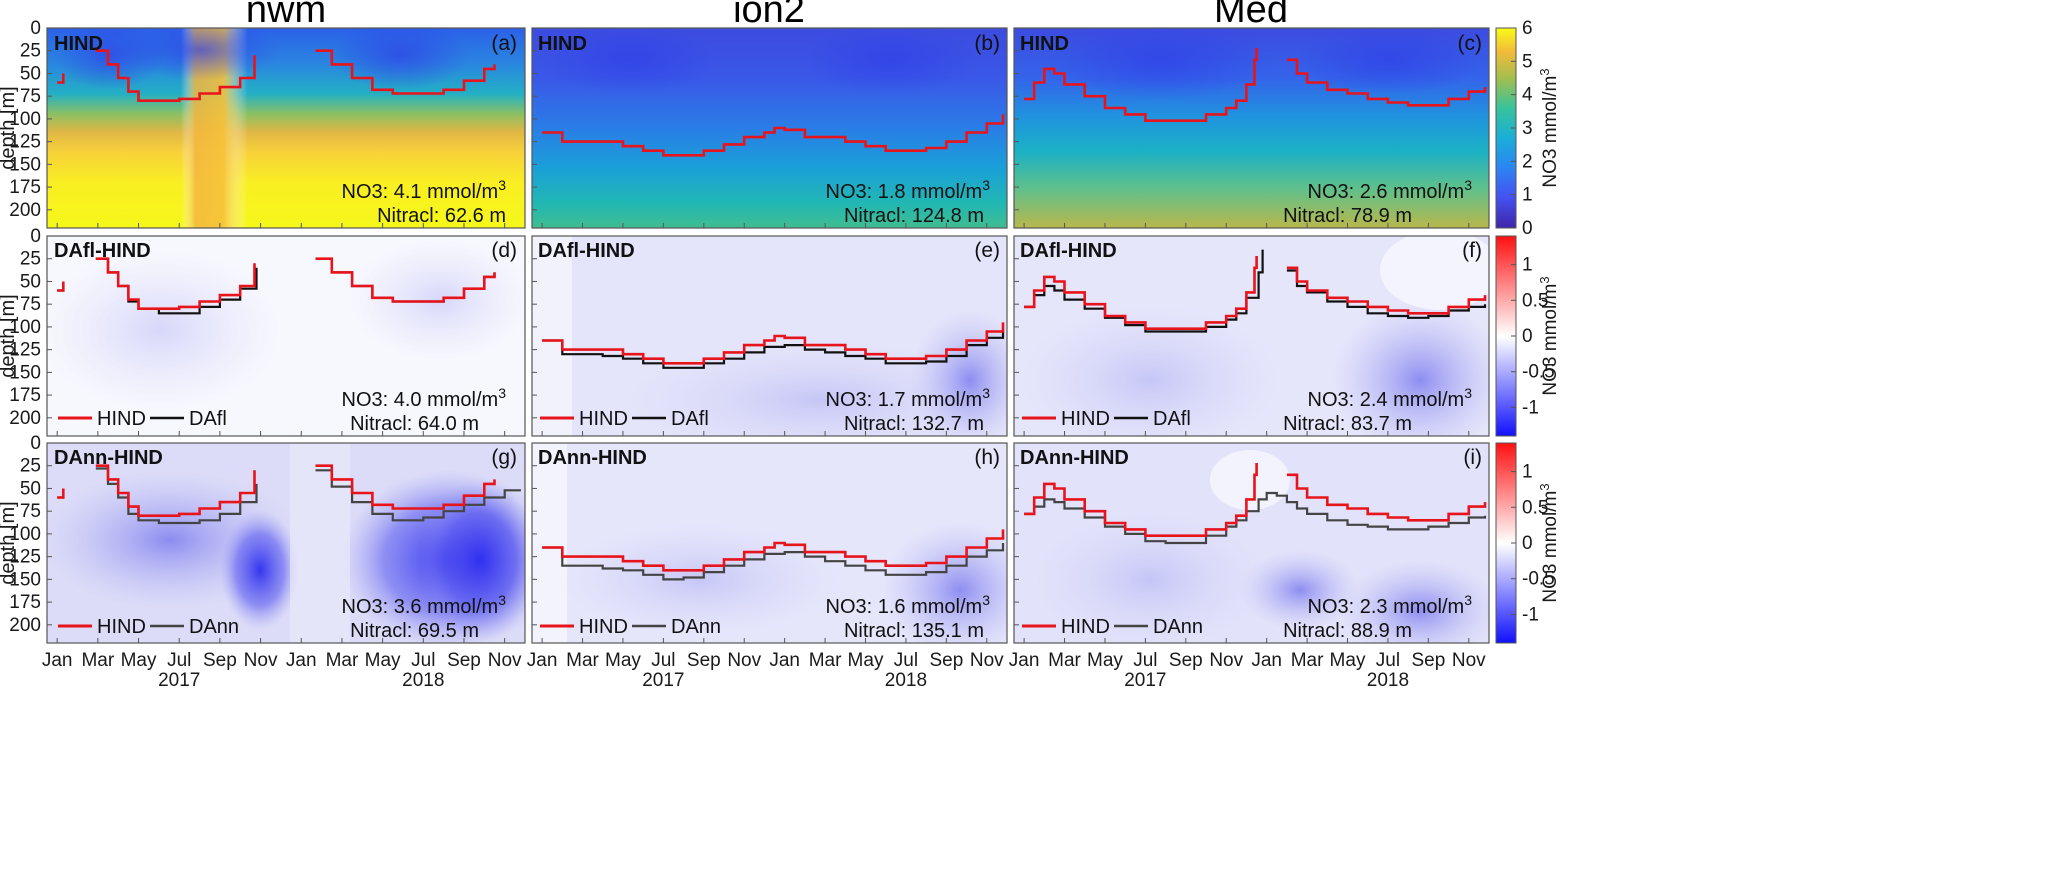 Image resolution: width=2067 pixels, height=894 pixels. What do you see at coordinates (1068, 251) in the screenshot?
I see `panel-f-tag: DAfl-HIND` at bounding box center [1068, 251].